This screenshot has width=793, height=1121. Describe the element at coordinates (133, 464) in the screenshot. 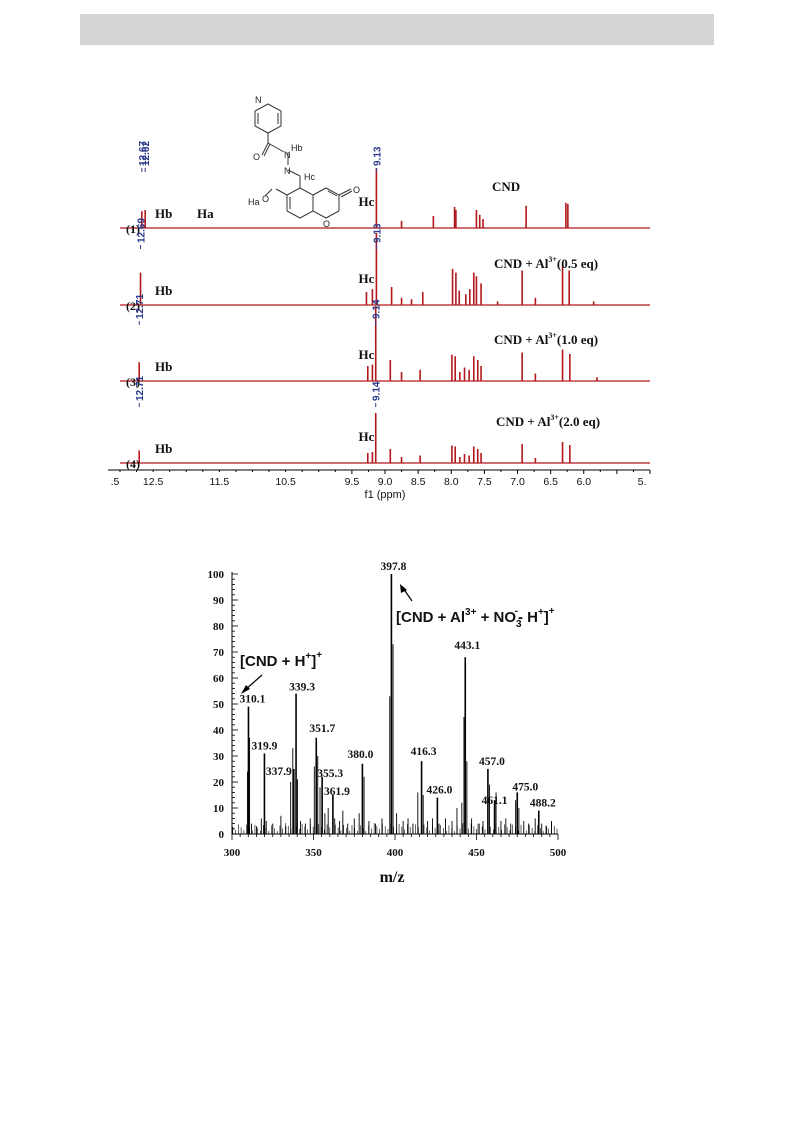

I see `trace-index-label: (4)` at that location.